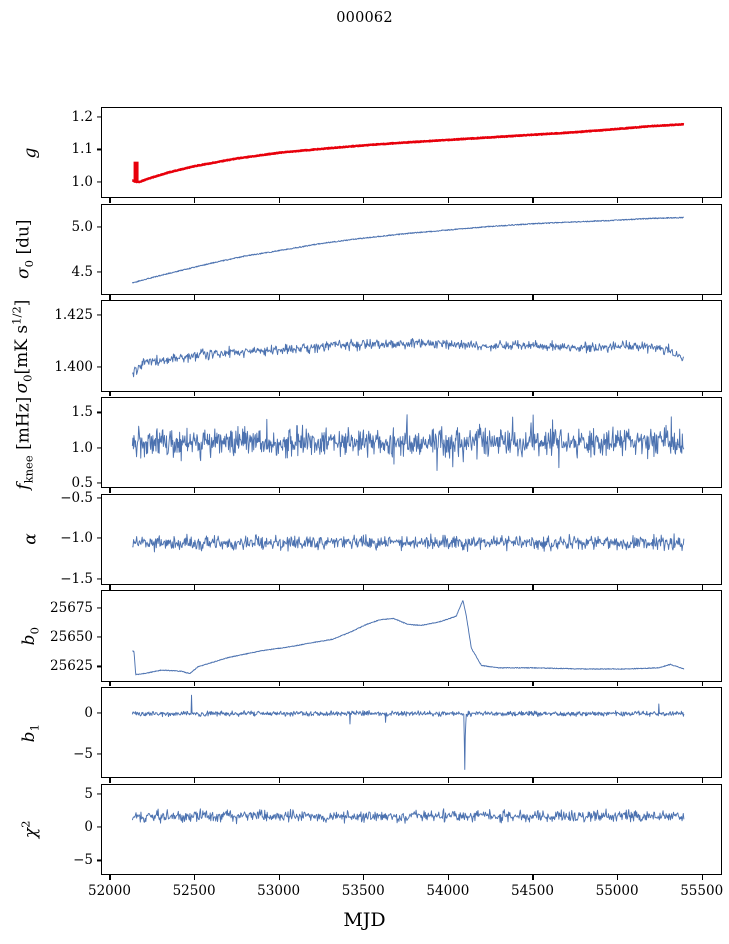  What do you see at coordinates (532, 891) in the screenshot?
I see `x-tick-label: 54500` at bounding box center [532, 891].